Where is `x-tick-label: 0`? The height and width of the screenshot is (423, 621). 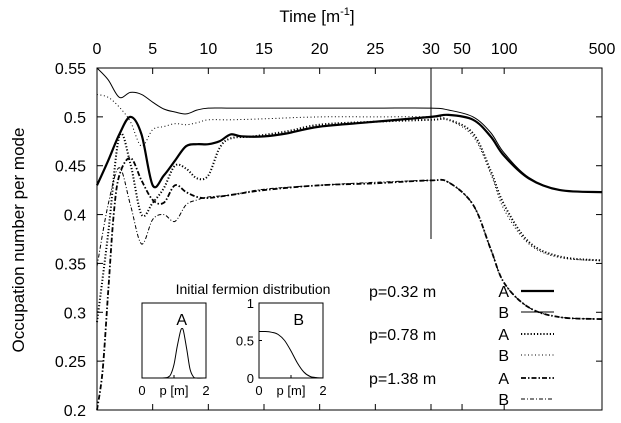 x-tick-label: 0 is located at coordinates (97, 49).